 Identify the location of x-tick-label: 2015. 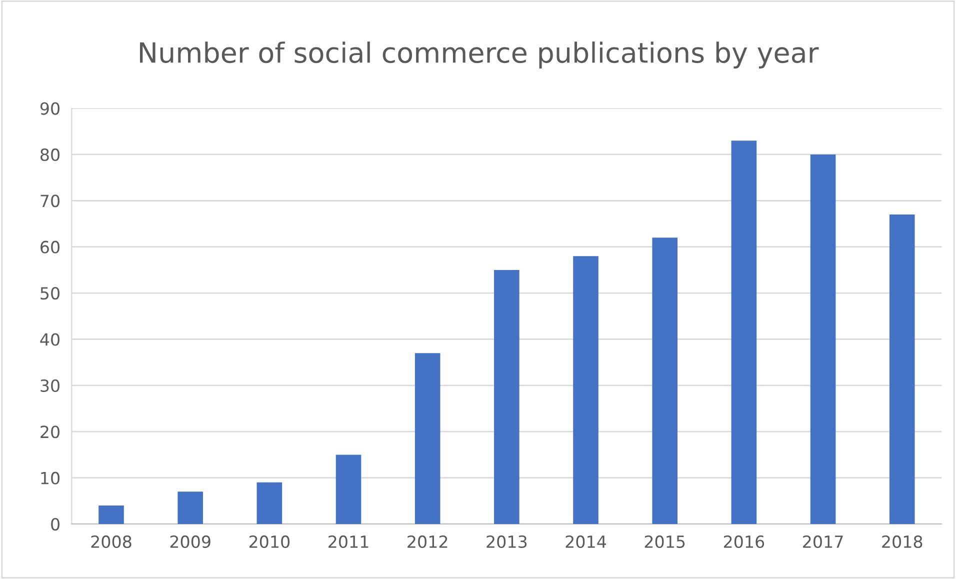
(664, 541).